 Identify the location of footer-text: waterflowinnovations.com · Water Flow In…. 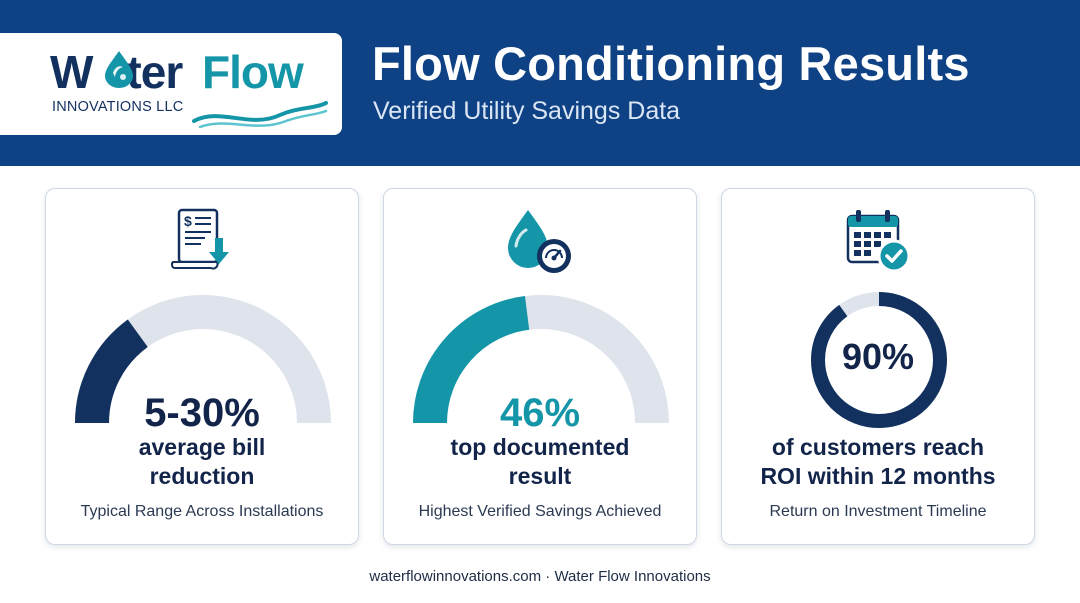
(540, 576).